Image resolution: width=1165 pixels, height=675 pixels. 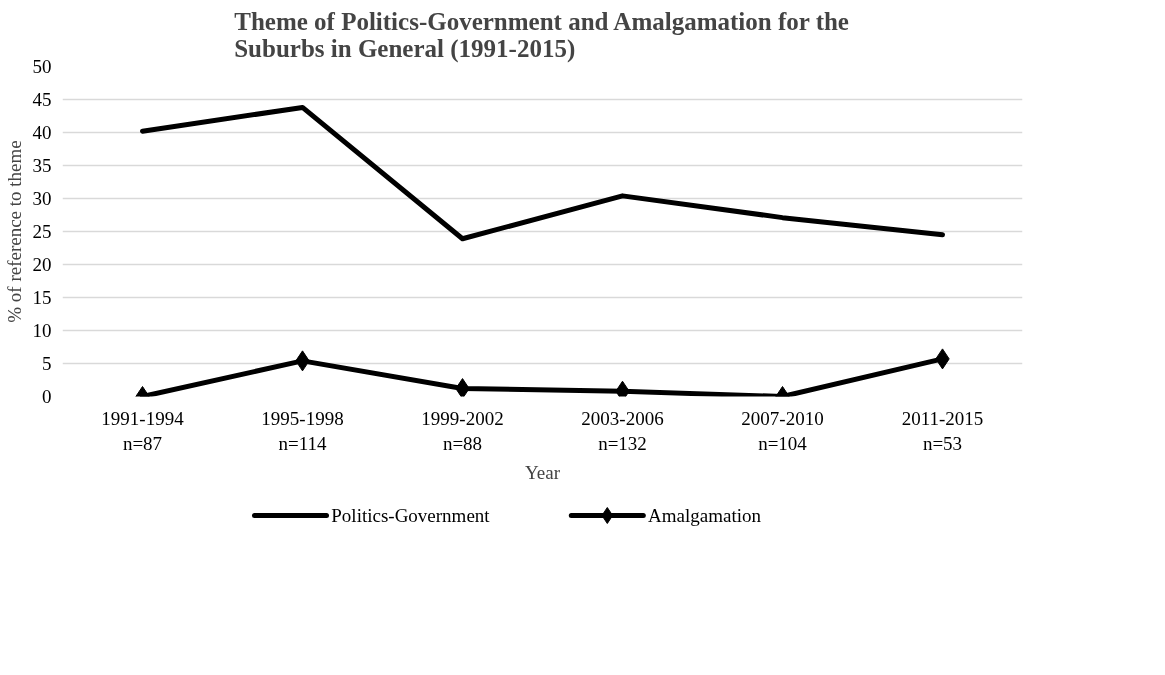 I want to click on legend-label: Amalgamation, so click(x=705, y=515).